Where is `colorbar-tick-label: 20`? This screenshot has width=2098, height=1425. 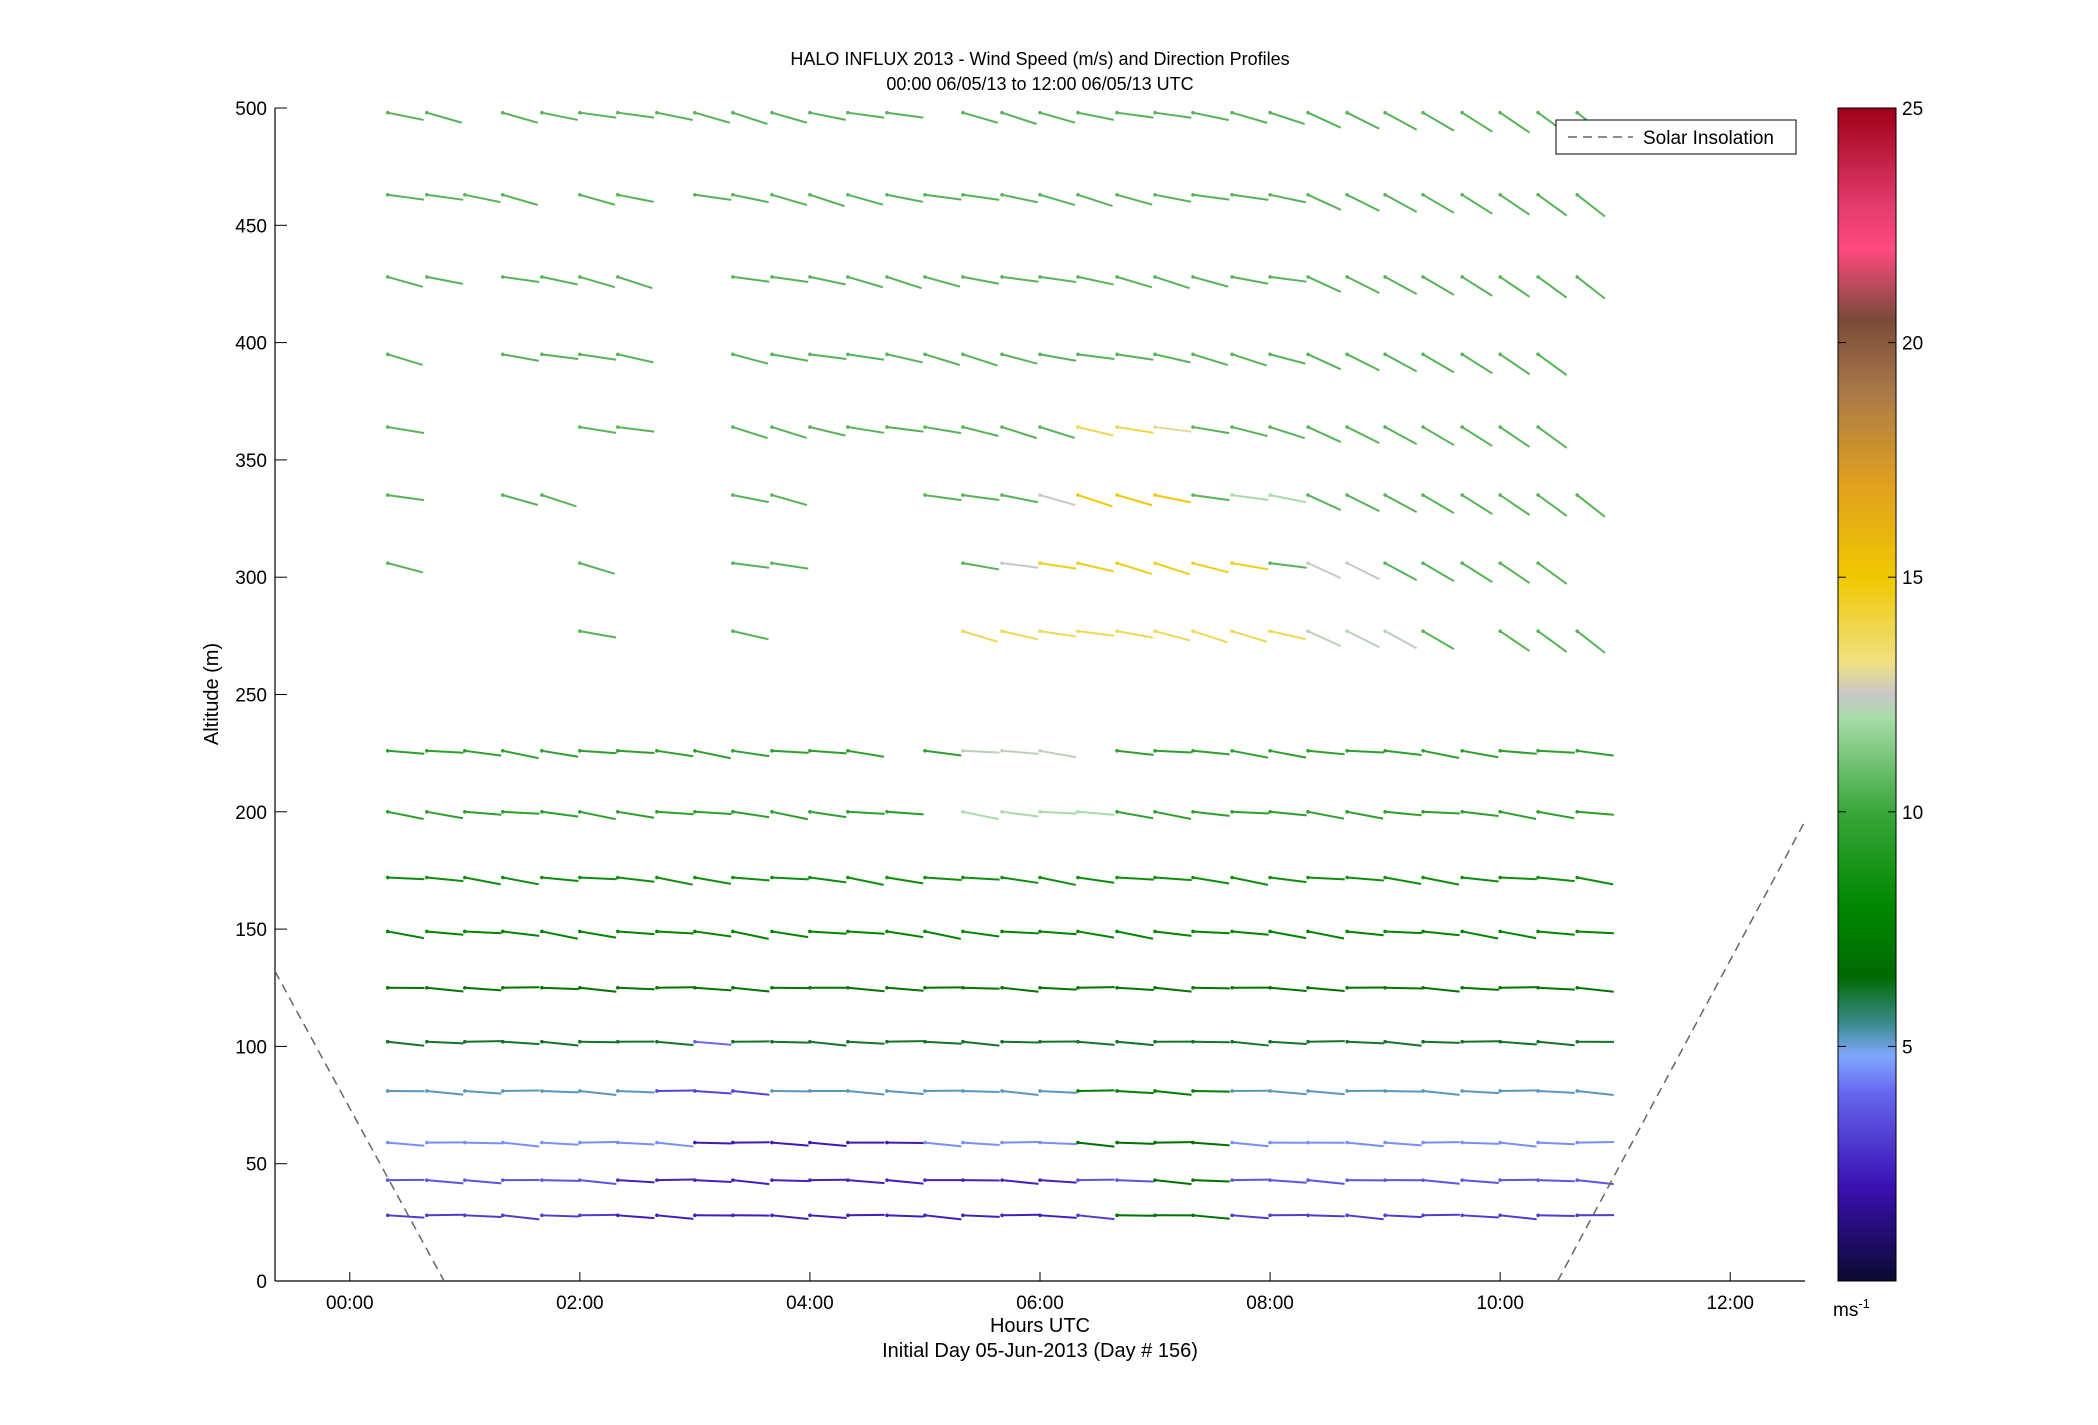 colorbar-tick-label: 20 is located at coordinates (1912, 344).